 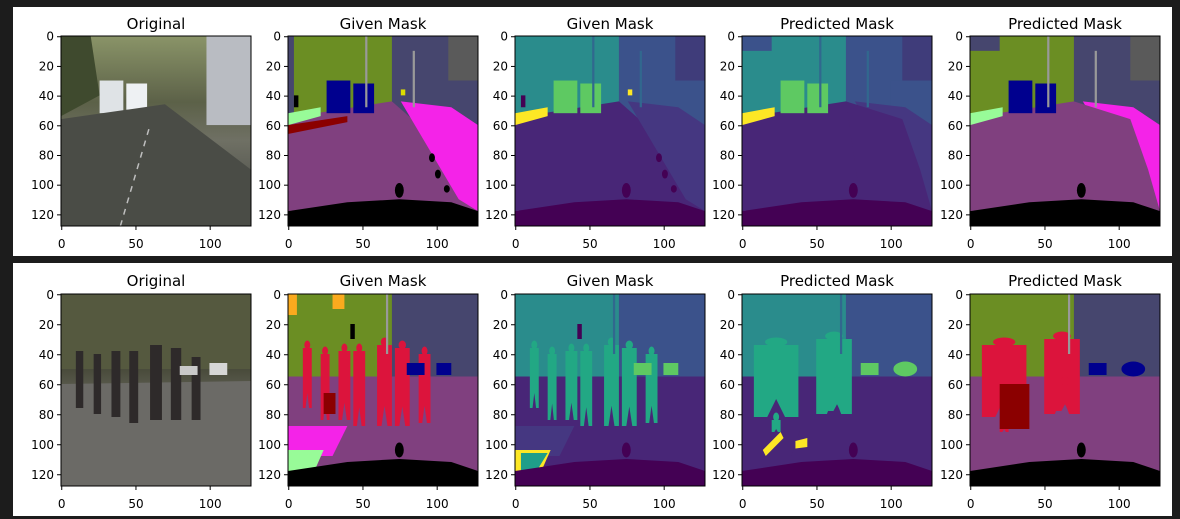 I want to click on mask-sign, so click(x=773, y=444).